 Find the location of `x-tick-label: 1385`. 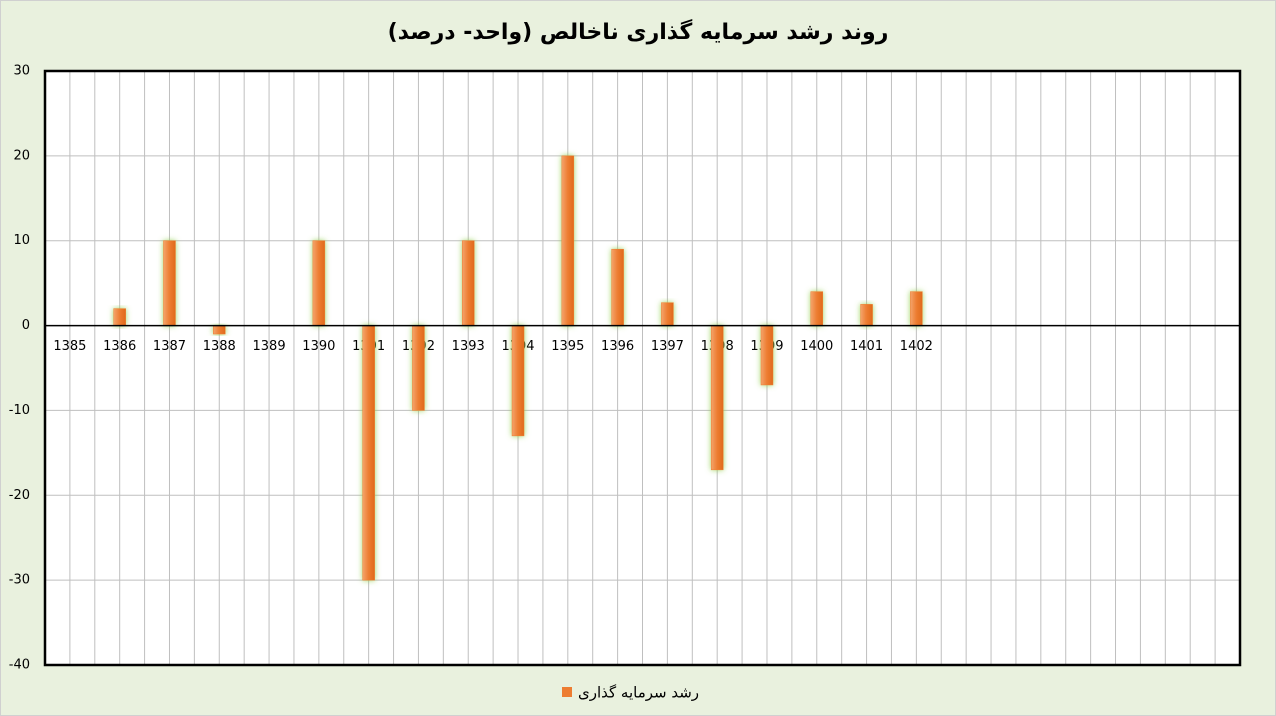

x-tick-label: 1385 is located at coordinates (69, 346).